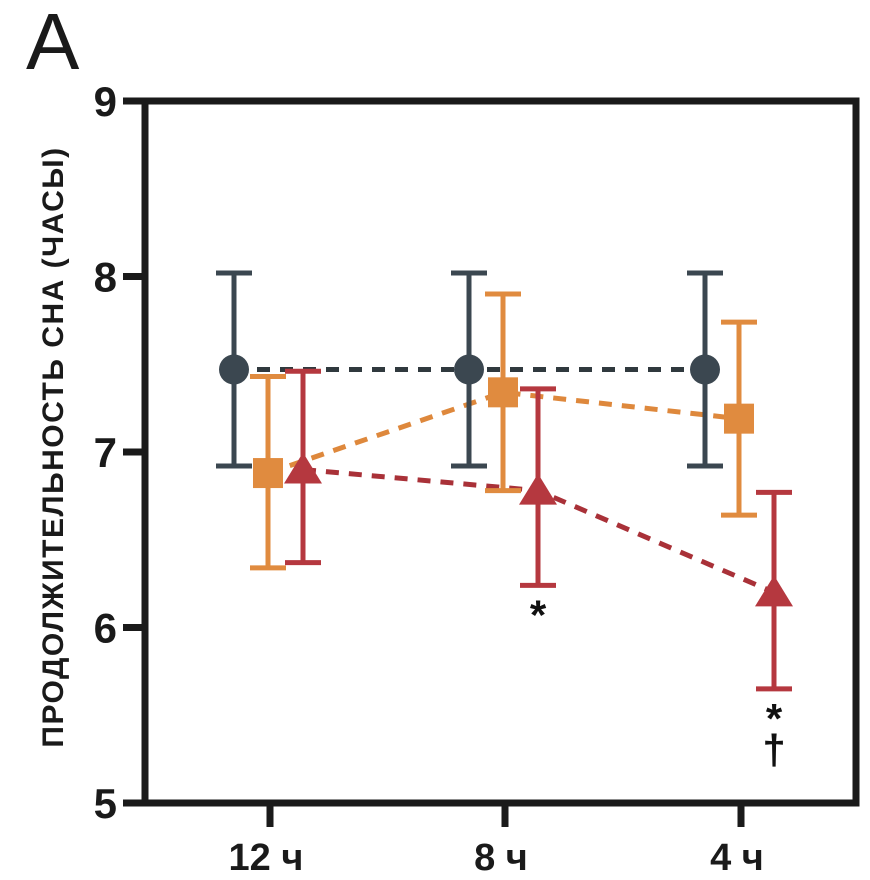  I want to click on y-tick-label: 7, so click(105, 452).